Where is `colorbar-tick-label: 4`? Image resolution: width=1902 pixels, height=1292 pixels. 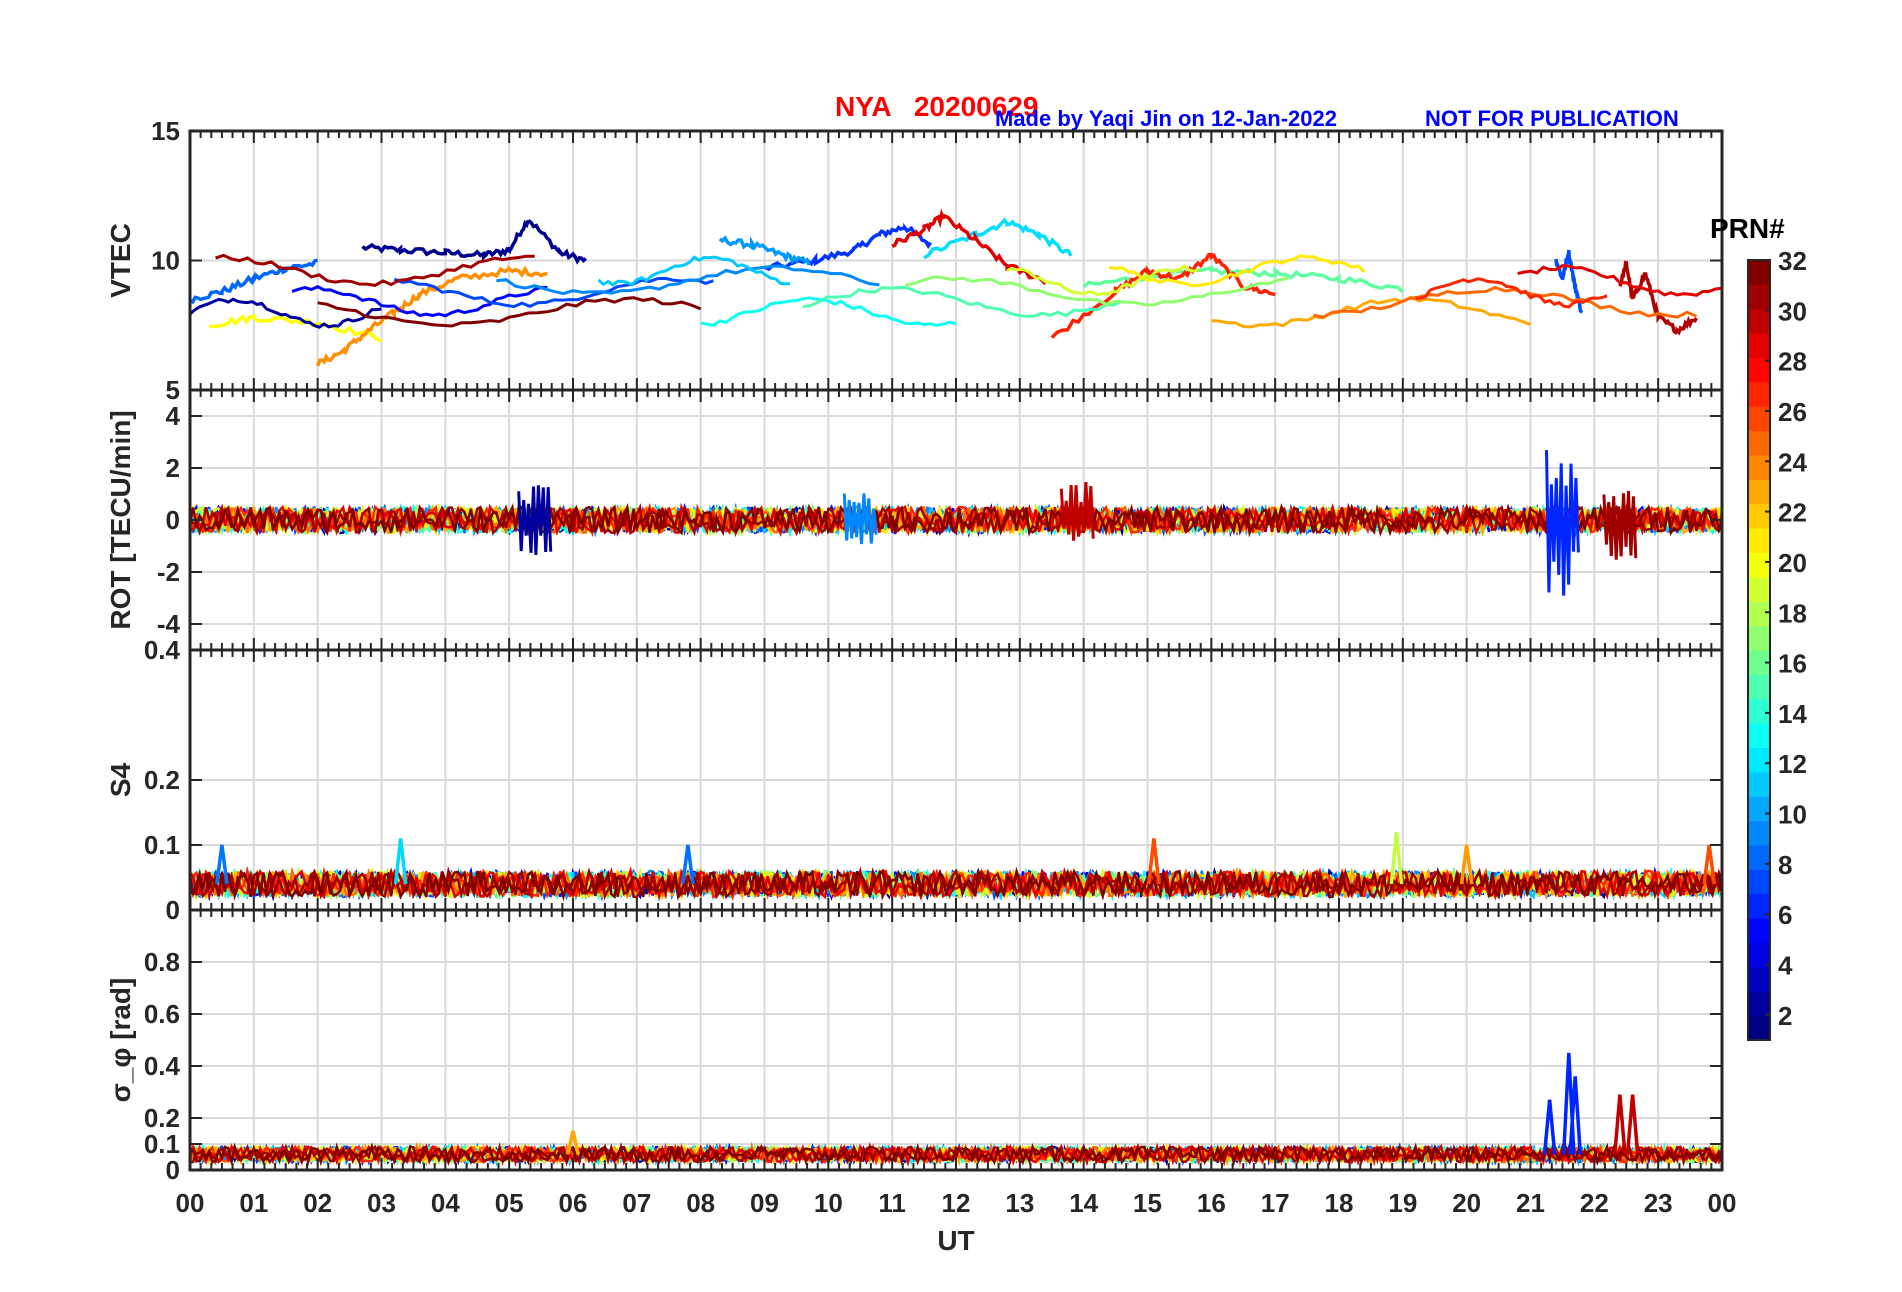
colorbar-tick-label: 4 is located at coordinates (1785, 966).